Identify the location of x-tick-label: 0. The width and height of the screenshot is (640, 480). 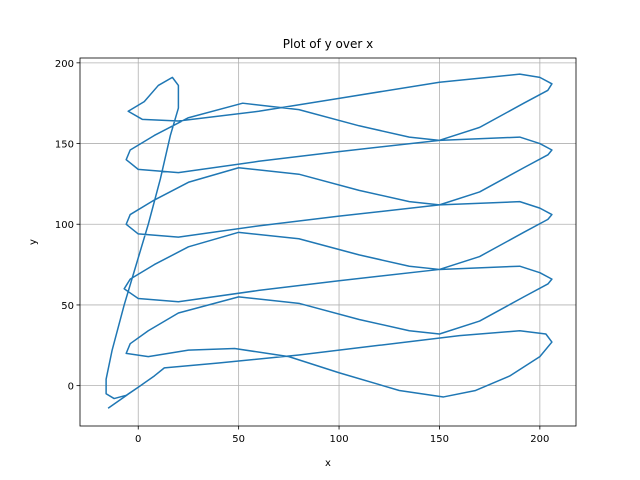
(138, 439).